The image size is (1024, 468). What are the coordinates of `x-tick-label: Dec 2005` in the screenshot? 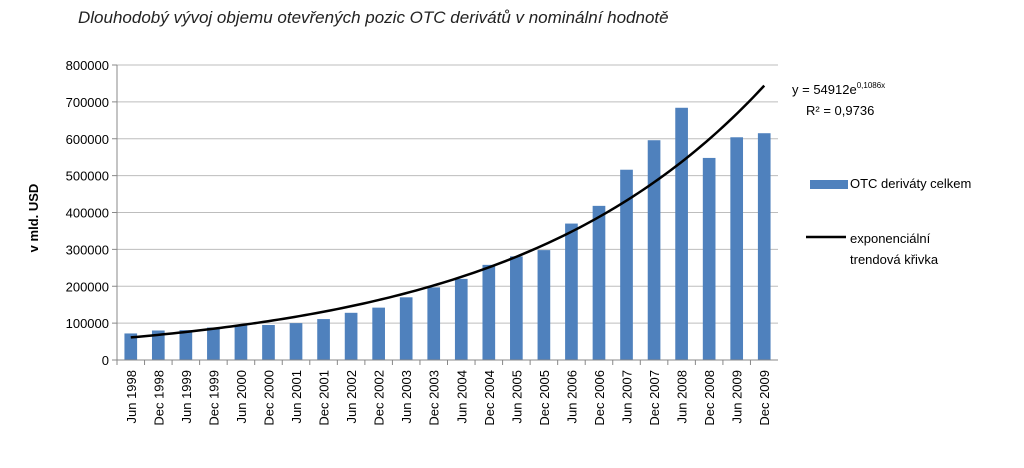 It's located at (544, 398).